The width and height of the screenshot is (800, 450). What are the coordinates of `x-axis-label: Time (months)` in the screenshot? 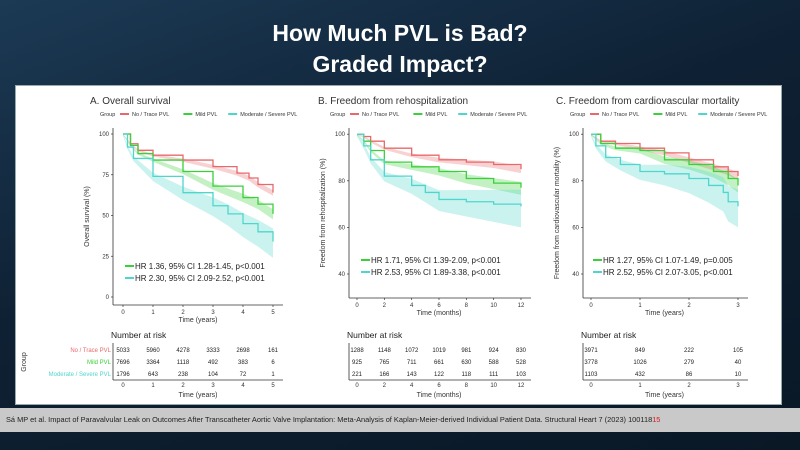 It's located at (439, 313).